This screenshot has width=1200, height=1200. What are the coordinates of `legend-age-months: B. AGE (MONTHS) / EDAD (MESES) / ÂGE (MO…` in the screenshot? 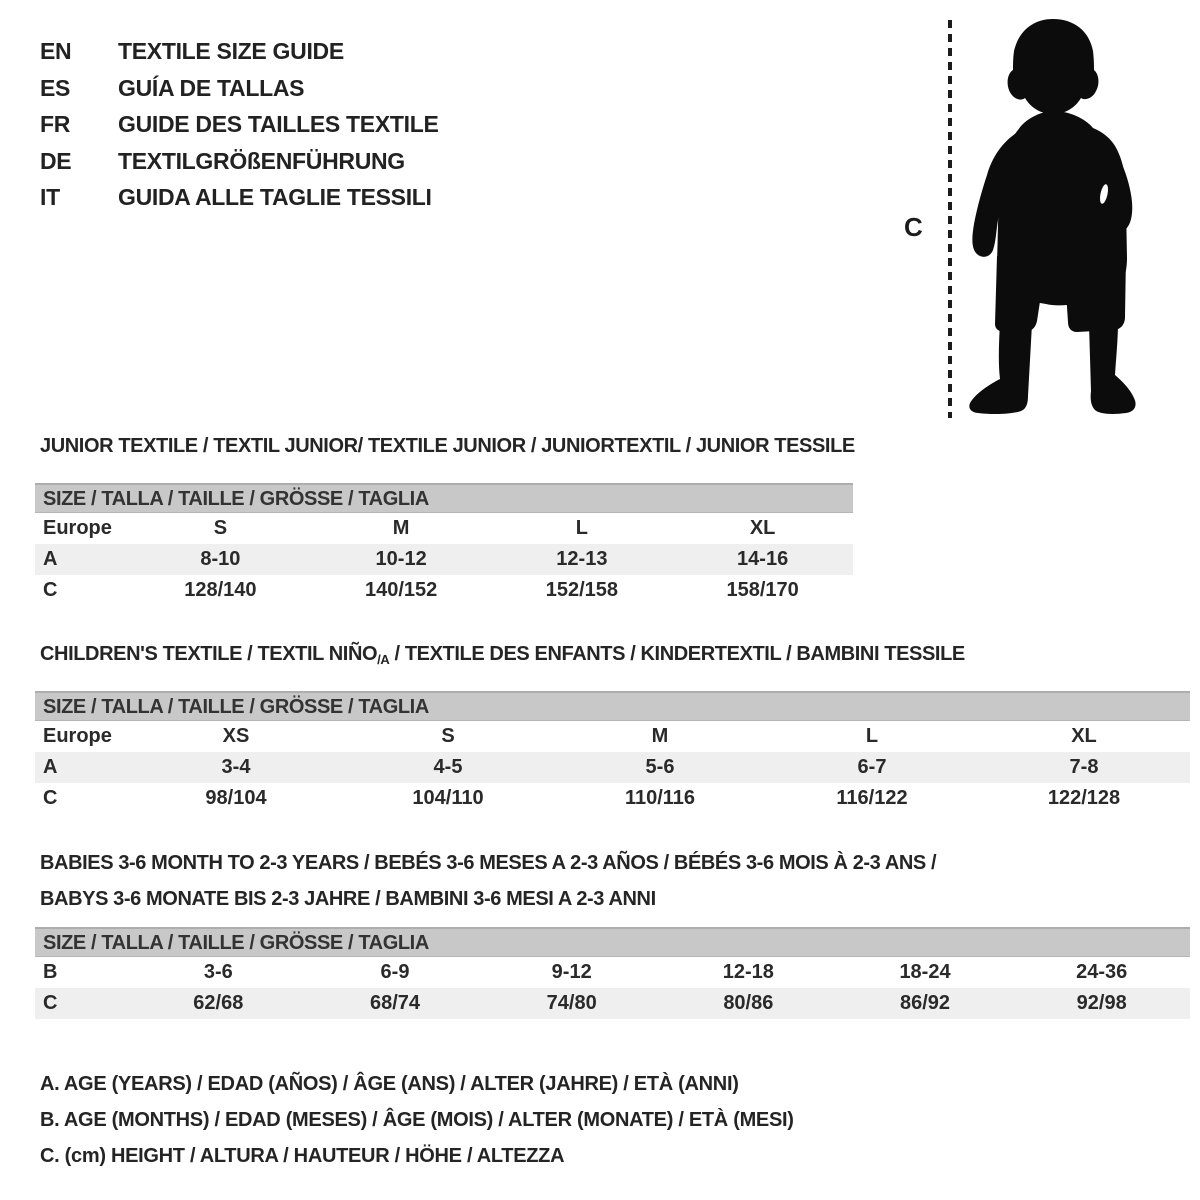 It's located at (417, 1120).